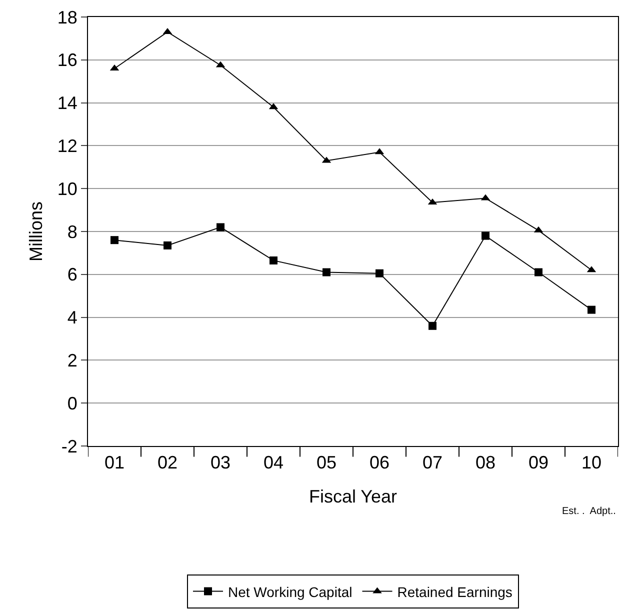 The height and width of the screenshot is (612, 621). Describe the element at coordinates (67, 17) in the screenshot. I see `y-tick-label: 18` at that location.